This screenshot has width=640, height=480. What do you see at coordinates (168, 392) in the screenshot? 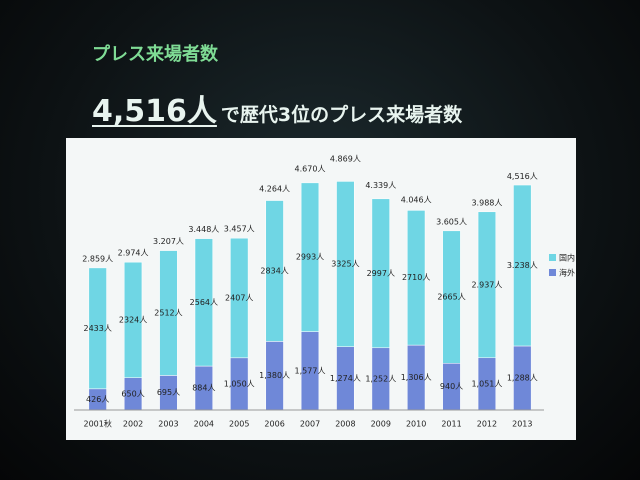
I see `segment-label: 695人` at bounding box center [168, 392].